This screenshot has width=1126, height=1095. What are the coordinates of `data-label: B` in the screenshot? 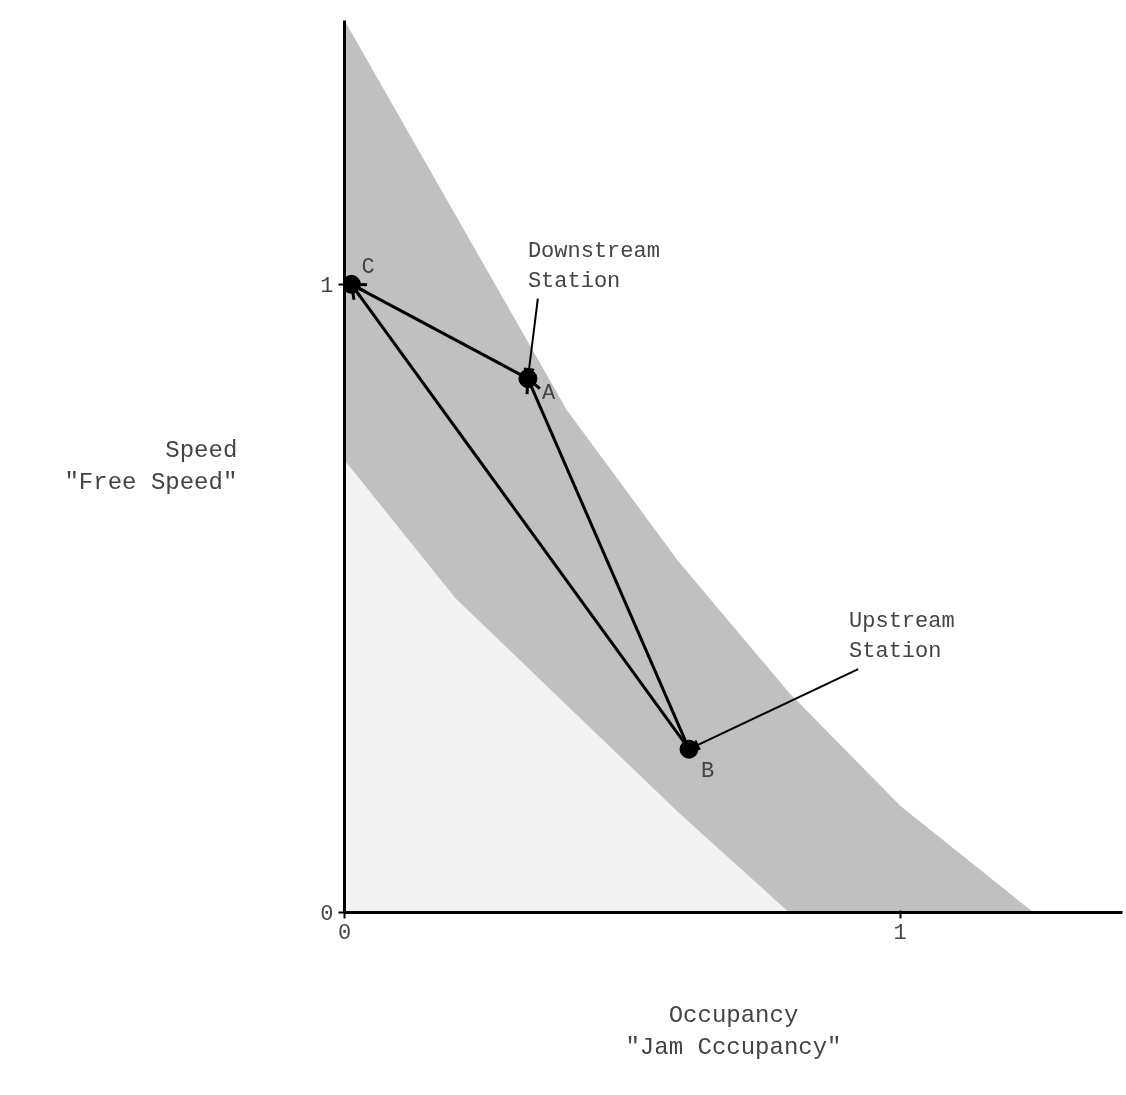 It's located at (708, 772).